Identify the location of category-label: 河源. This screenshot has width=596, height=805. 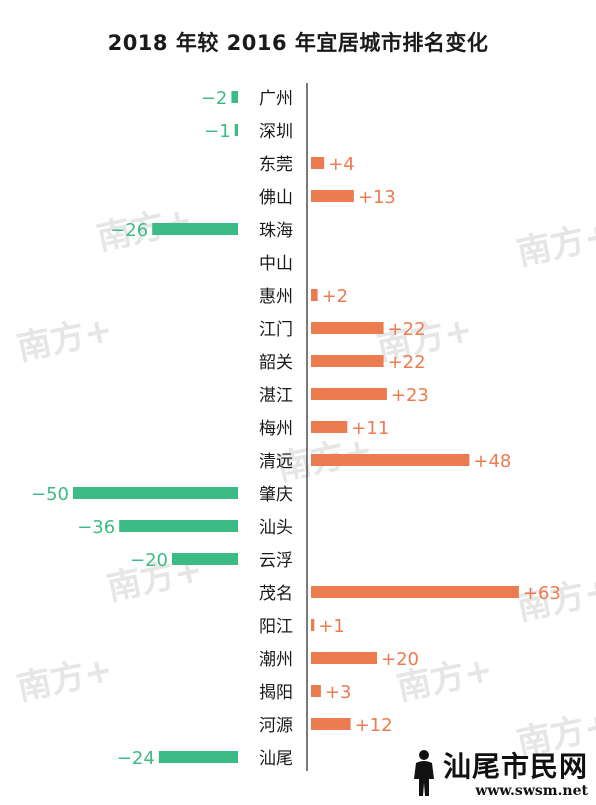
(276, 726).